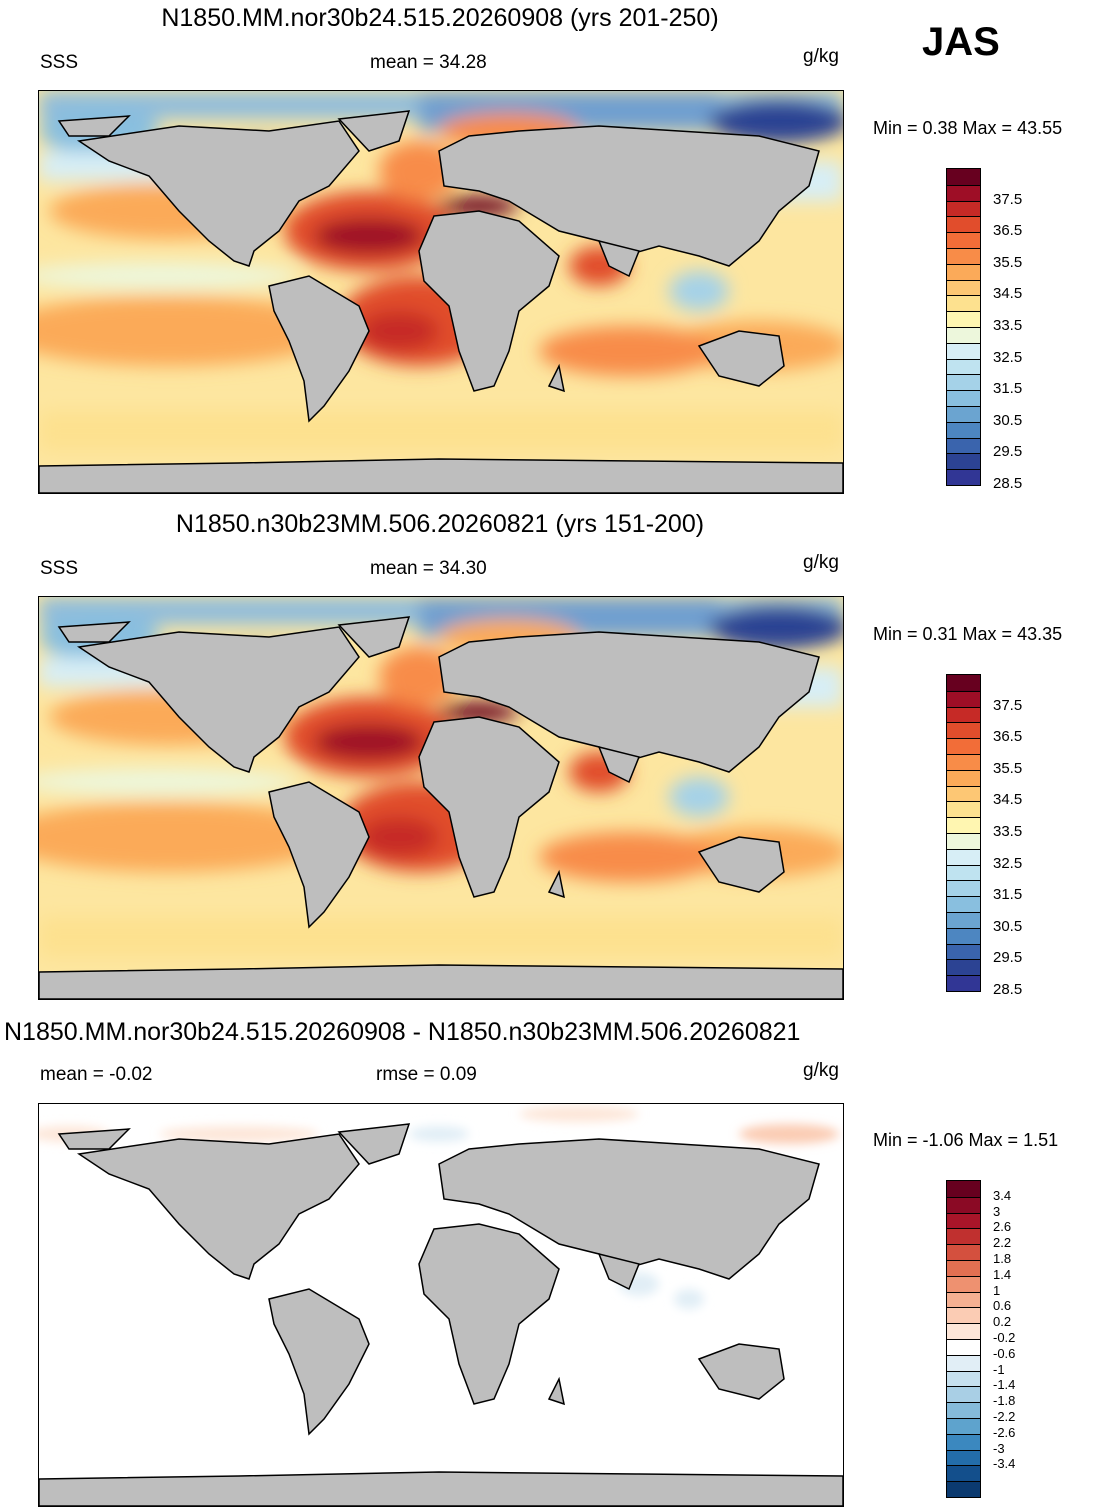  What do you see at coordinates (1004, 1464) in the screenshot?
I see `colorbar-tick-label: -3.4` at bounding box center [1004, 1464].